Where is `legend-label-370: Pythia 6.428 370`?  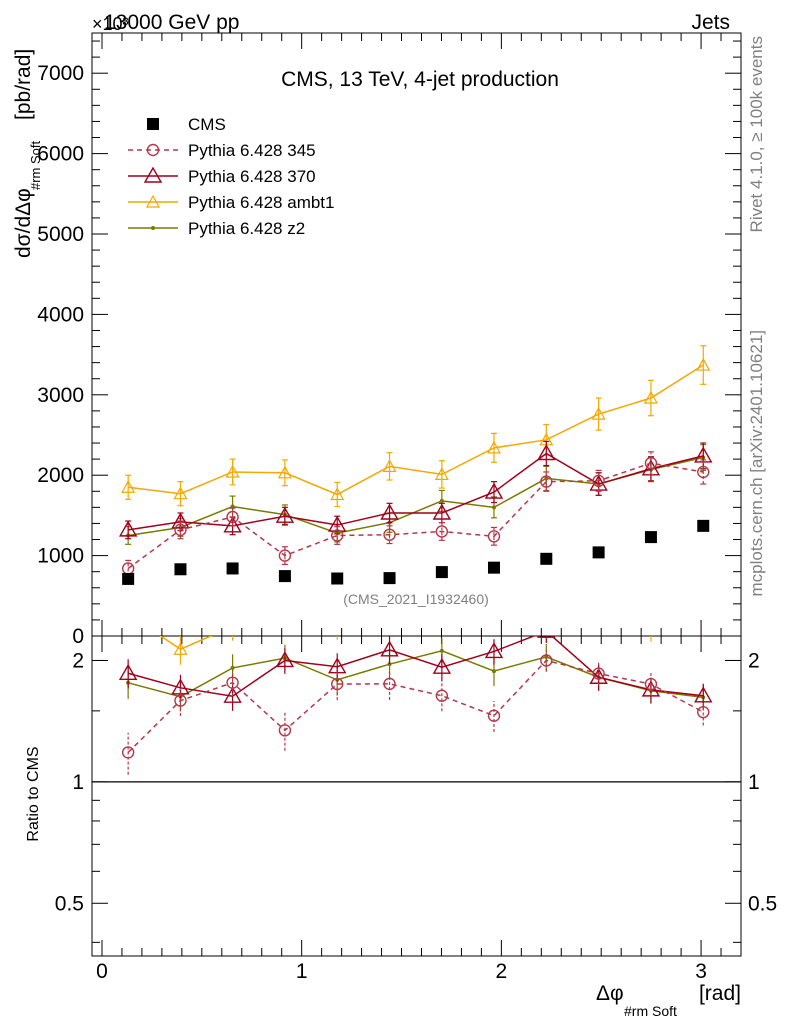
legend-label-370: Pythia 6.428 370 is located at coordinates (252, 176).